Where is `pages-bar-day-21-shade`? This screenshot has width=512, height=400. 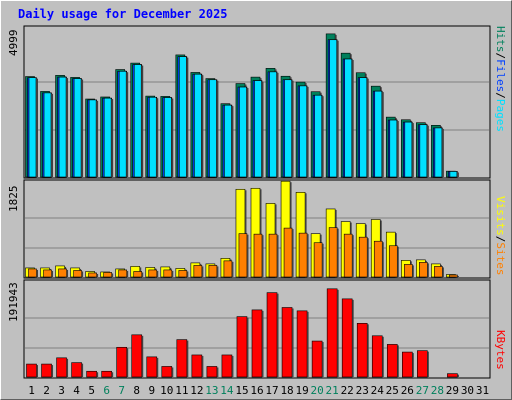
pages-bar-day-21-shade is located at coordinates (337, 109).